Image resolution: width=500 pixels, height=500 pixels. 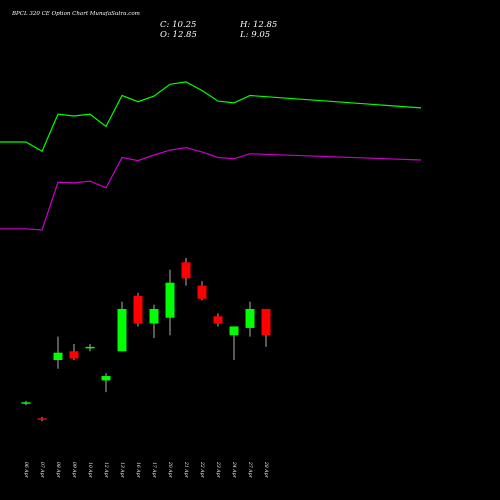 I want to click on x-tick-label: 21 Apr, so click(x=186, y=470).